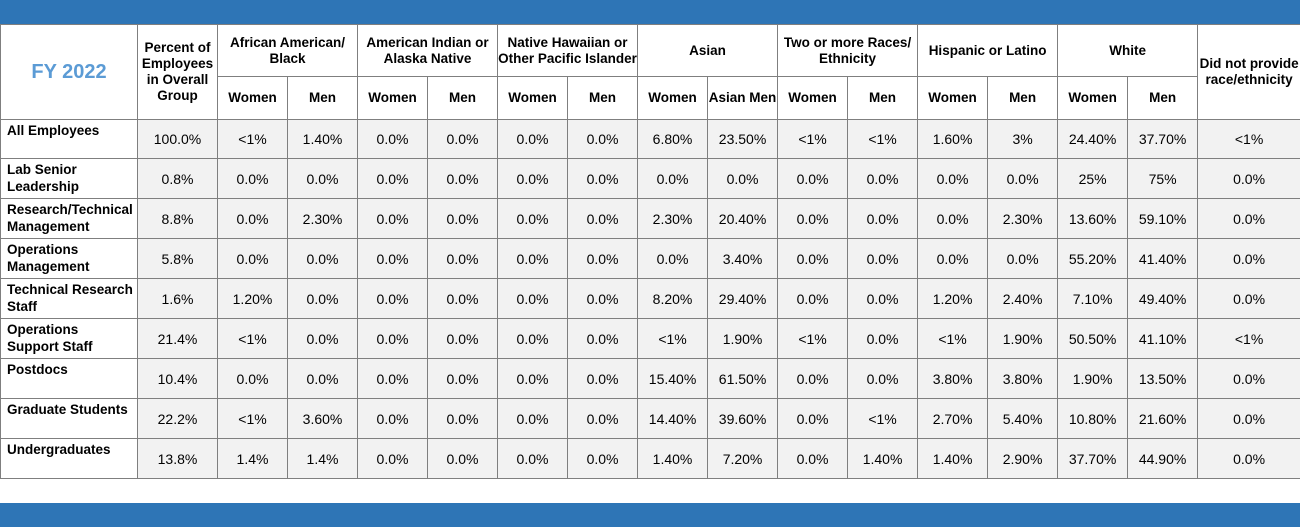 The width and height of the screenshot is (1300, 527). Describe the element at coordinates (69, 458) in the screenshot. I see `row-label: Undergraduates` at that location.